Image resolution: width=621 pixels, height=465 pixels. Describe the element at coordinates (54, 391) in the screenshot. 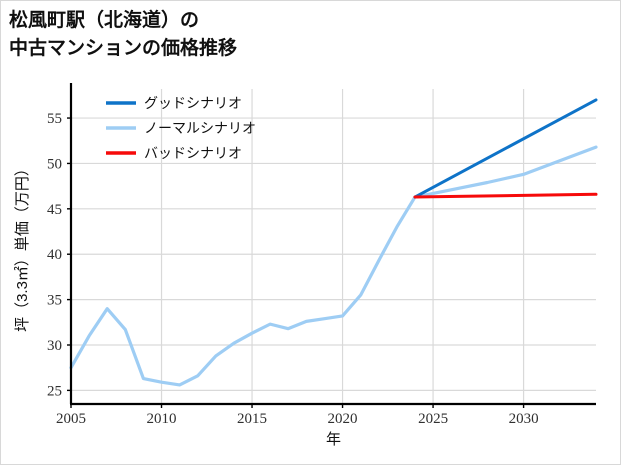

I see `y-tick-label-25: 25` at that location.